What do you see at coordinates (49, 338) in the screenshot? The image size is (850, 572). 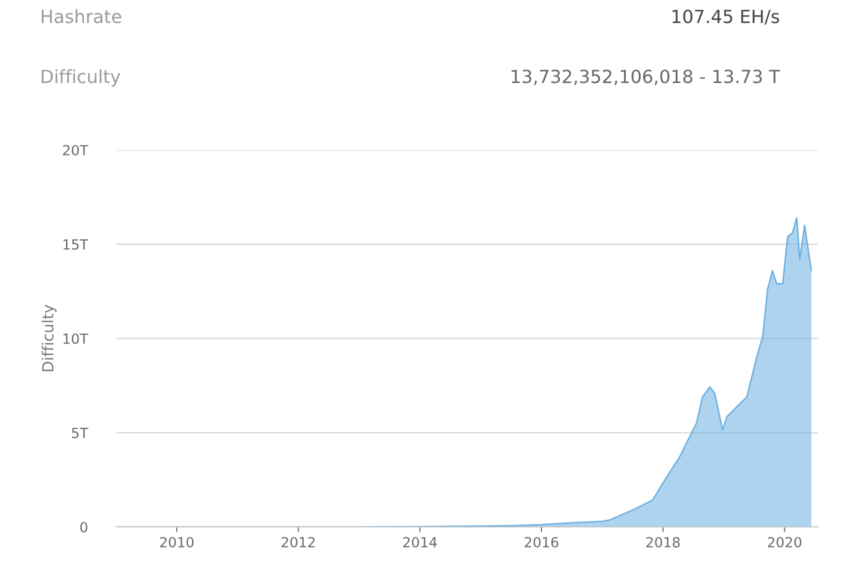 I see `y-axis-title: Difficulty` at bounding box center [49, 338].